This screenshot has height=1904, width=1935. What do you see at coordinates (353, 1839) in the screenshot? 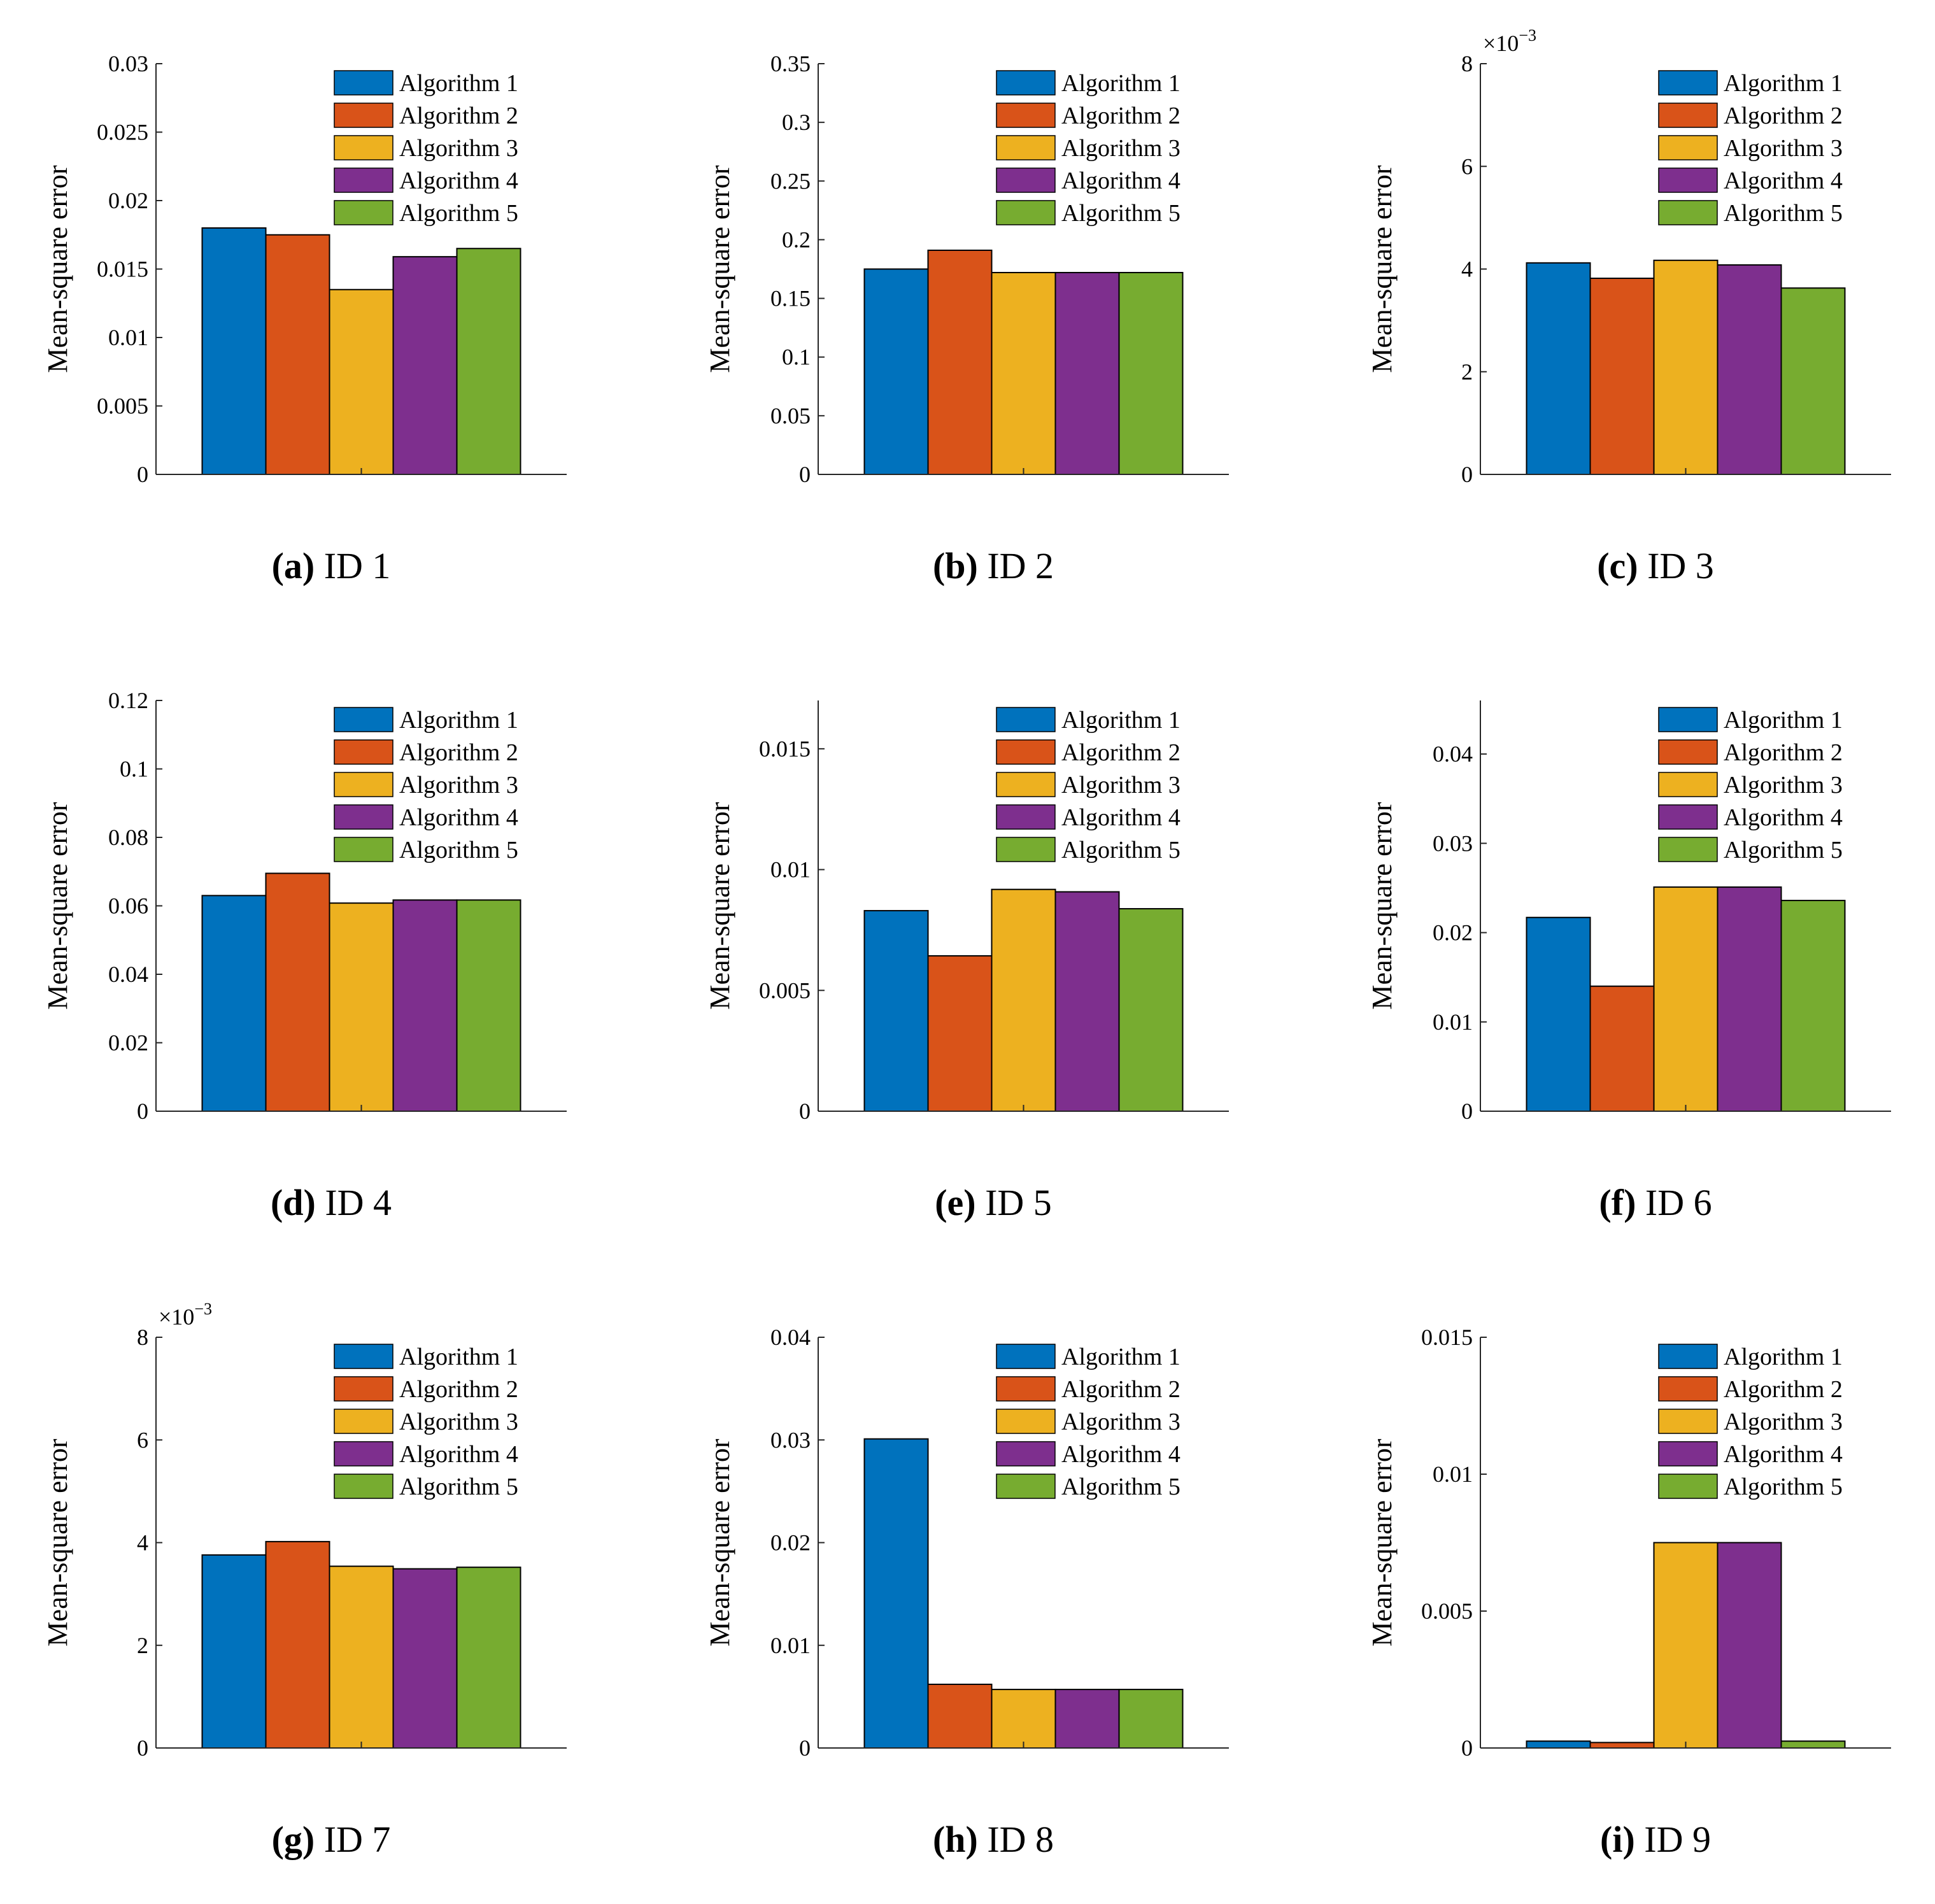
I see `caption-text: ID 7` at bounding box center [353, 1839].